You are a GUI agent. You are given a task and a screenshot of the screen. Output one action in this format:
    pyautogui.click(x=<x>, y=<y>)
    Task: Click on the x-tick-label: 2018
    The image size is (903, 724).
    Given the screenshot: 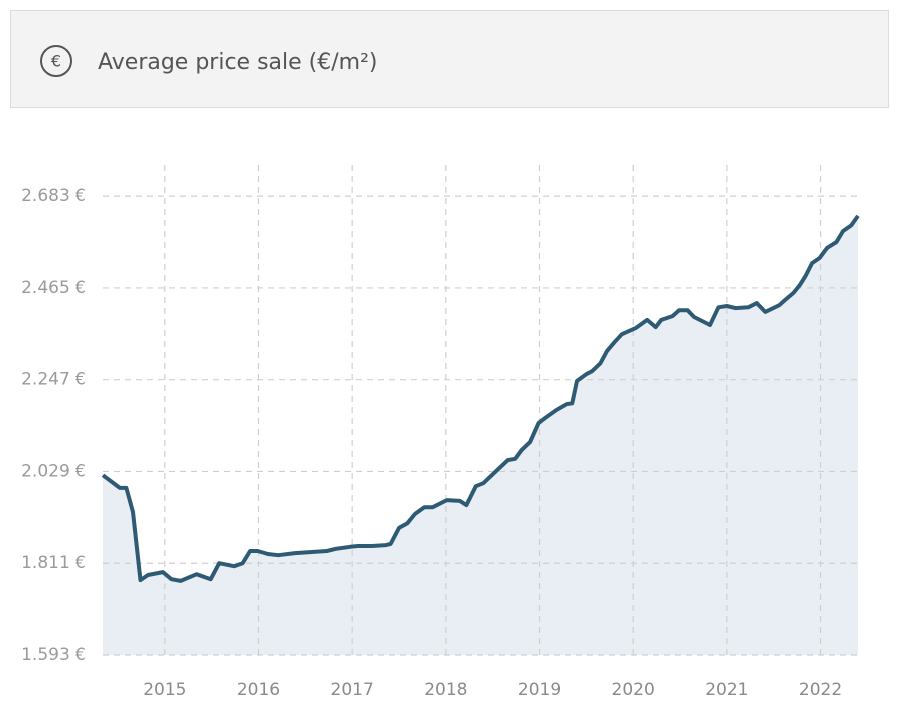 What is the action you would take?
    pyautogui.click(x=445, y=690)
    